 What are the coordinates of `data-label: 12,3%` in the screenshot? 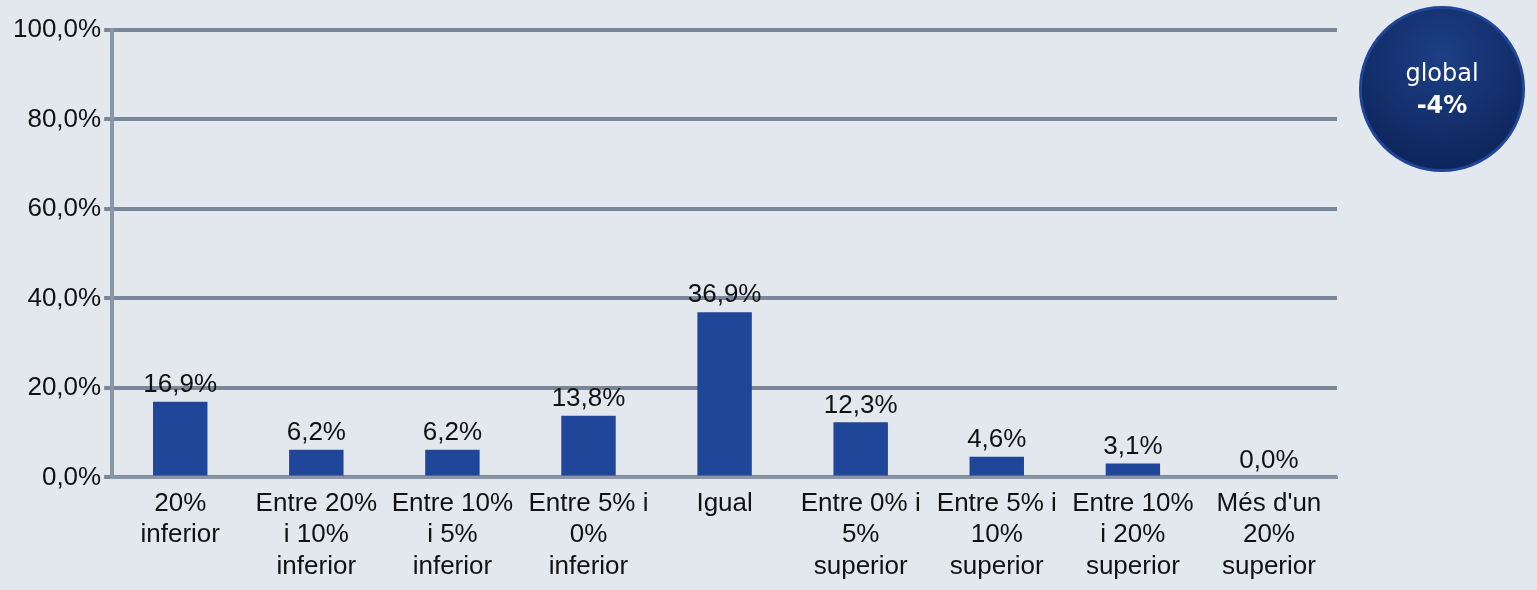 It's located at (860, 403).